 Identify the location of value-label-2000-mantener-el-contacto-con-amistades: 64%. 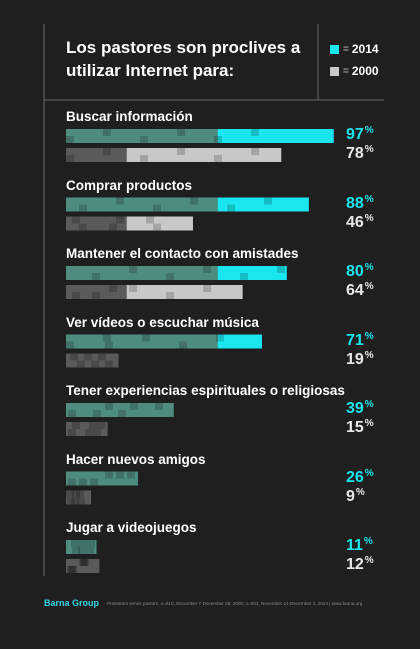
(360, 290).